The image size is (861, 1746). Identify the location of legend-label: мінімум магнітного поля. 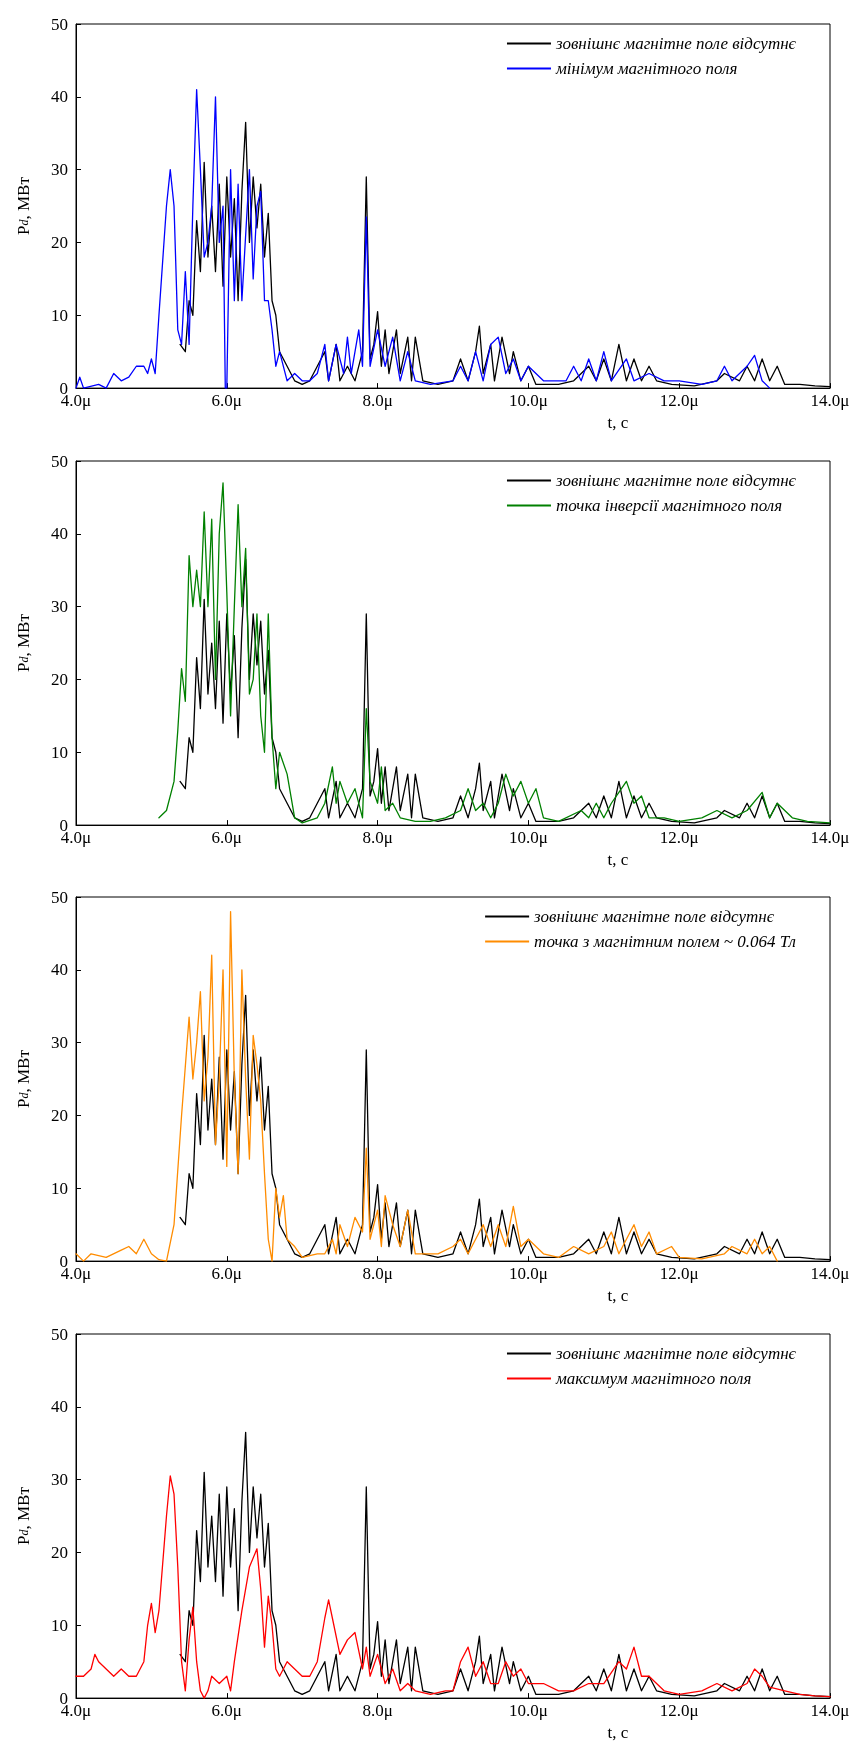
(646, 68).